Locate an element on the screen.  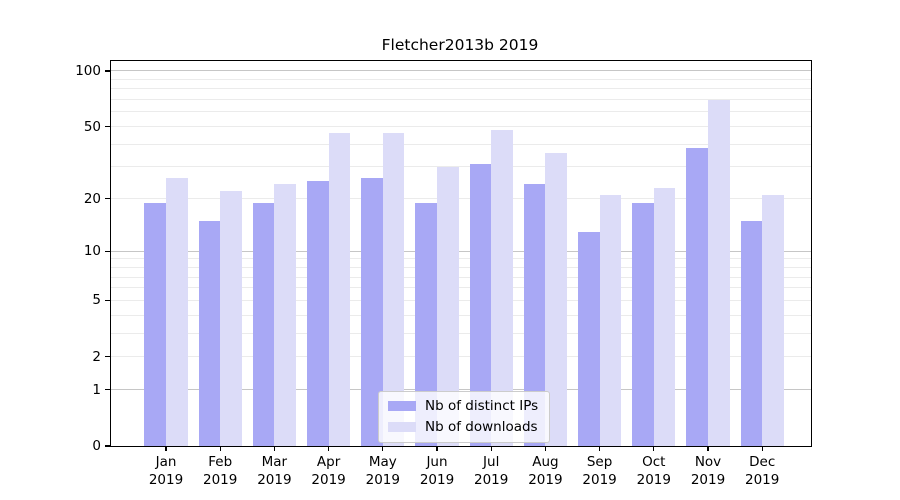
x-tick-label: Aug 2019 is located at coordinates (545, 471).